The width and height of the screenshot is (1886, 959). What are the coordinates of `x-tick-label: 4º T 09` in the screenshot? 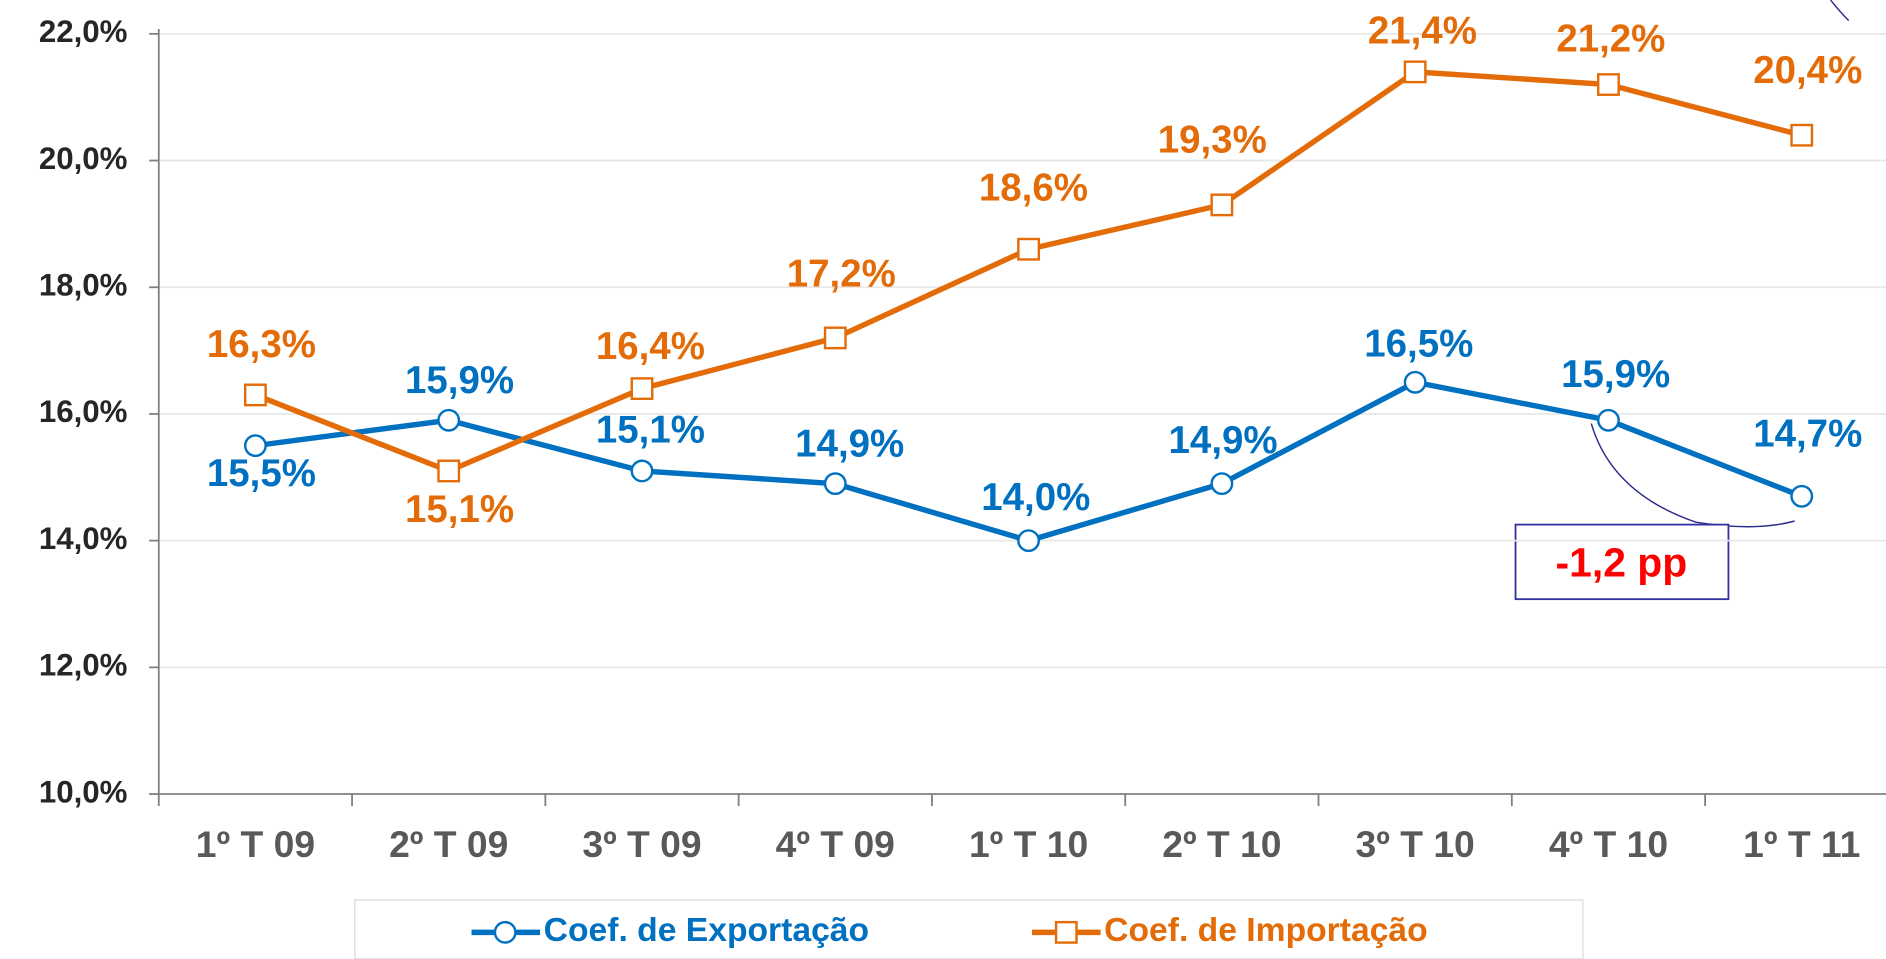 It's located at (835, 844).